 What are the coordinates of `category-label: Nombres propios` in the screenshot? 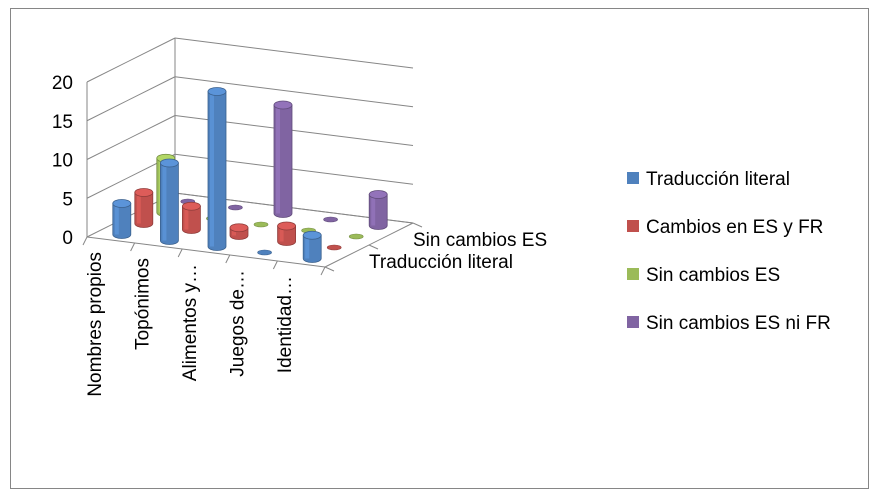 It's located at (95, 324).